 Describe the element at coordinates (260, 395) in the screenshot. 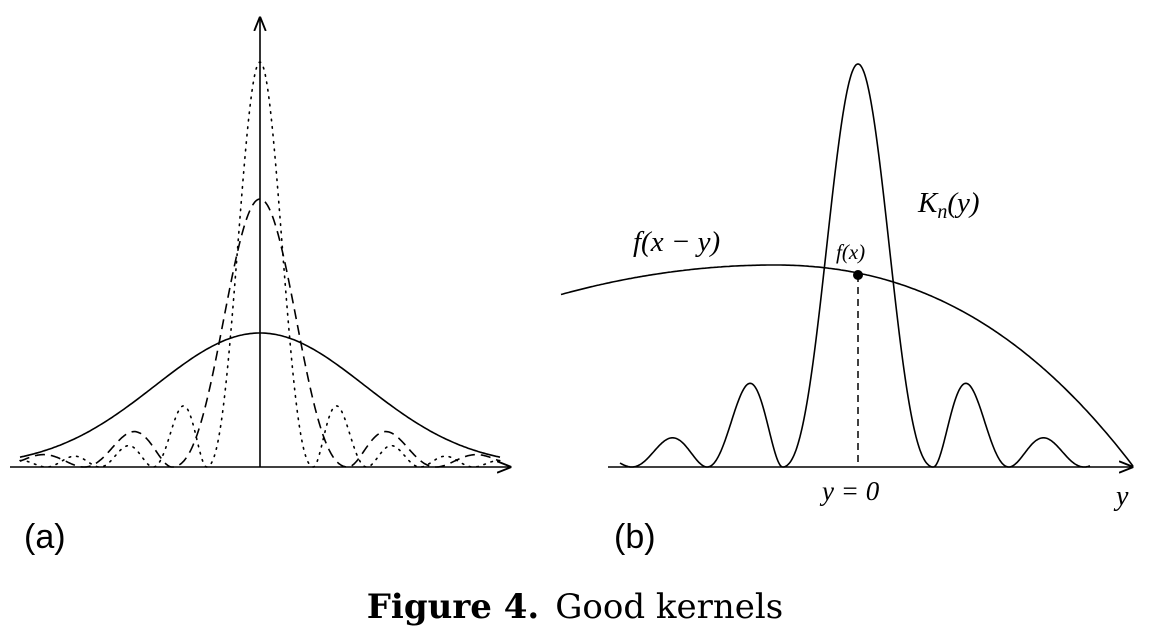

I see `kernel-curve-wide` at that location.